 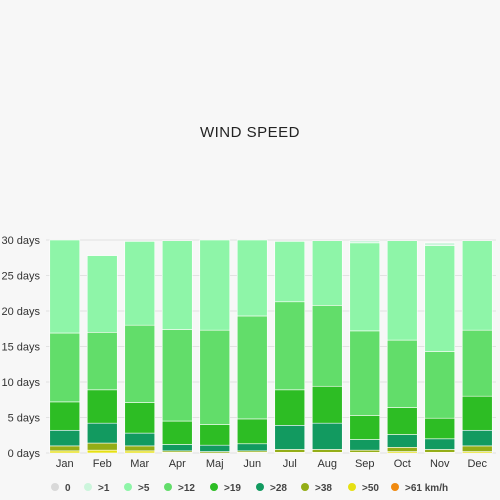 What do you see at coordinates (186, 488) in the screenshot?
I see `legend-label: >12` at bounding box center [186, 488].